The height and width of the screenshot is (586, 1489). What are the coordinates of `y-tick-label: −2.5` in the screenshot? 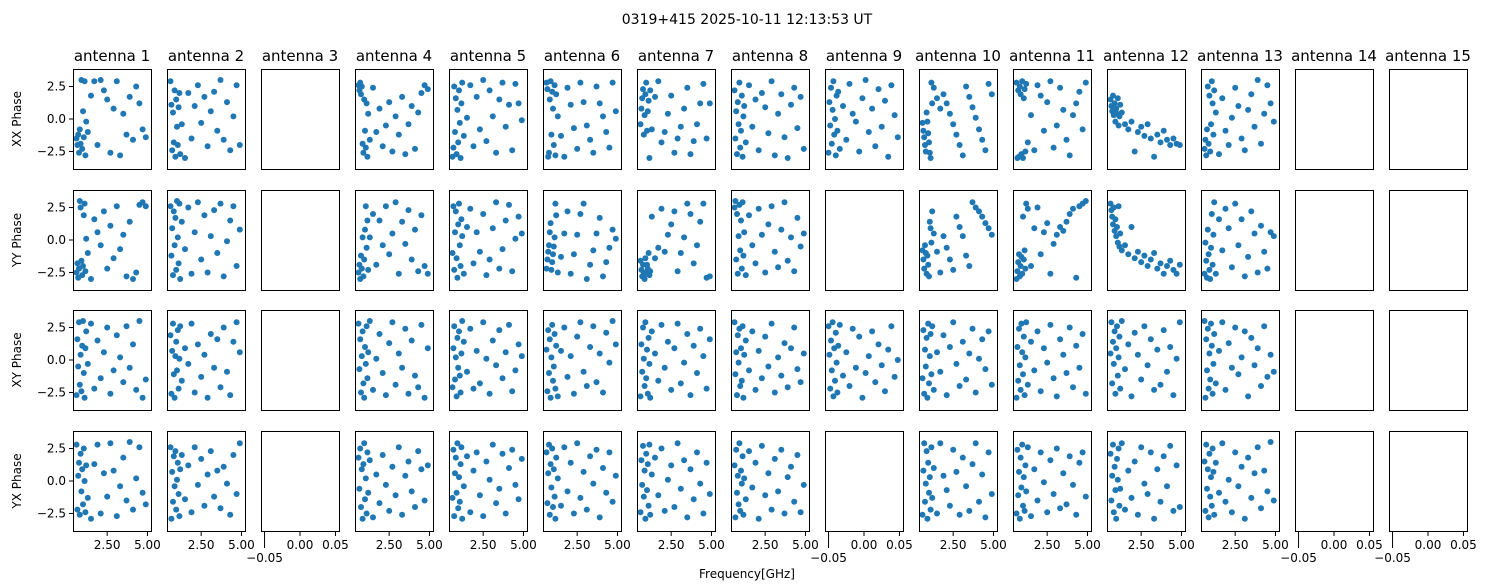 It's located at (51, 151).